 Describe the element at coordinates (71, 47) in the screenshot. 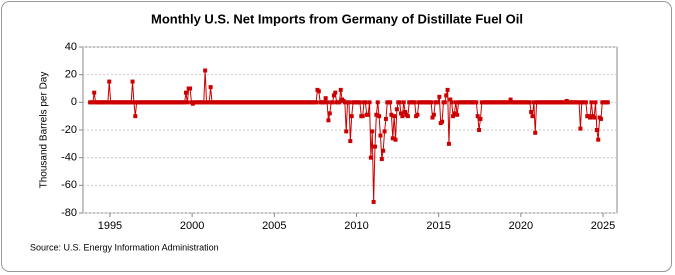

I see `y-tick-label: 40` at that location.